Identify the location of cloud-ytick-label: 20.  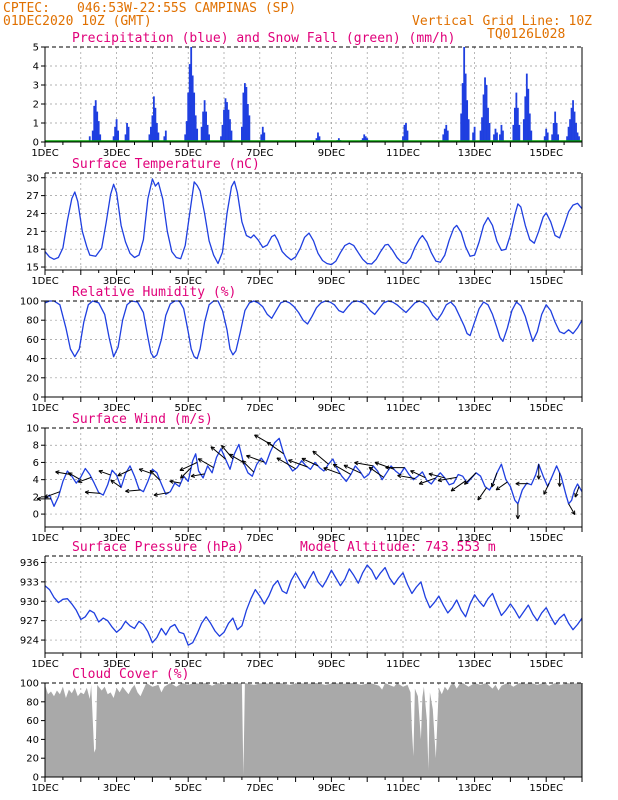
(32, 759).